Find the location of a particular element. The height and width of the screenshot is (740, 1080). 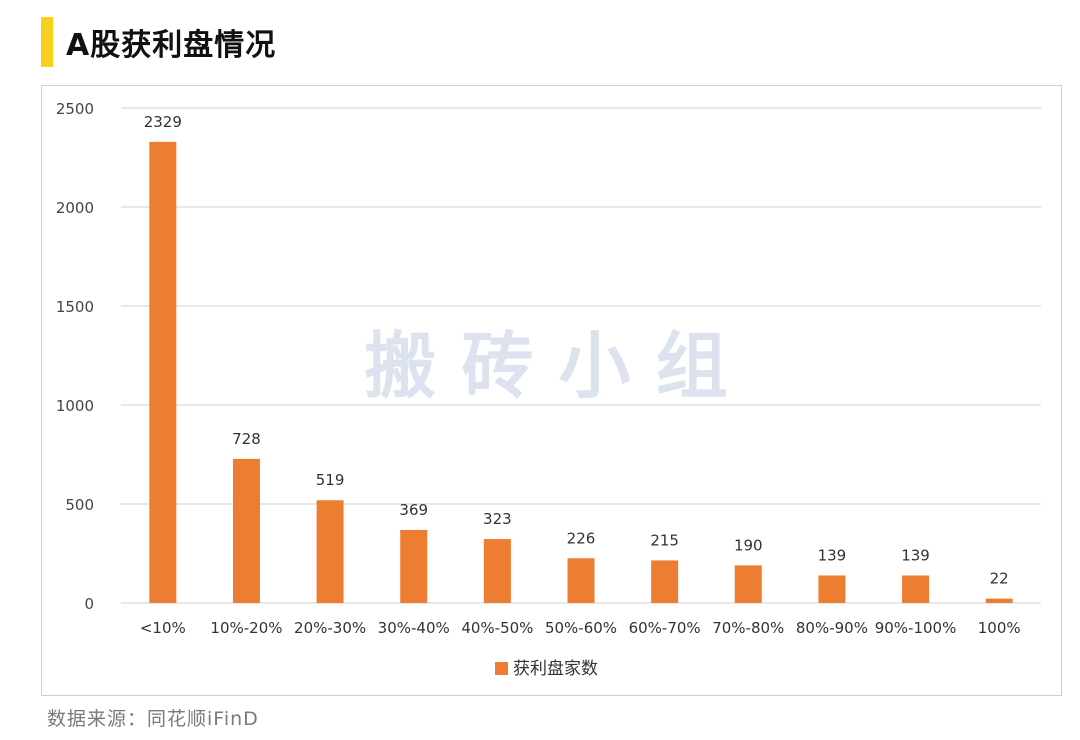

x-tick-label: 50%-60% is located at coordinates (581, 628).